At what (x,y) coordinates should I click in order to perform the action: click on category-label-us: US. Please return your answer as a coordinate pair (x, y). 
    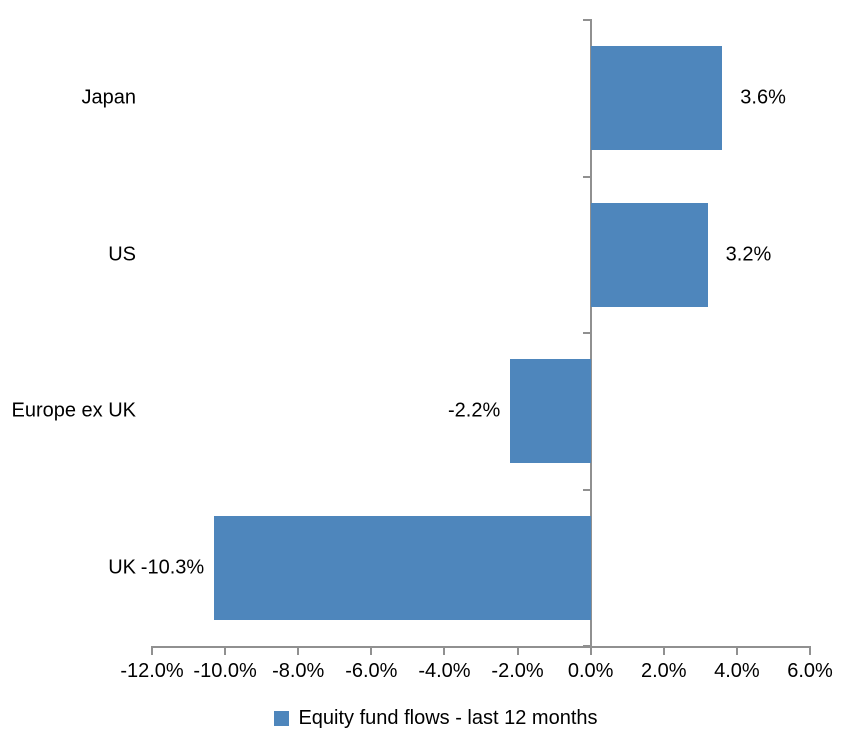
    Looking at the image, I should click on (122, 254).